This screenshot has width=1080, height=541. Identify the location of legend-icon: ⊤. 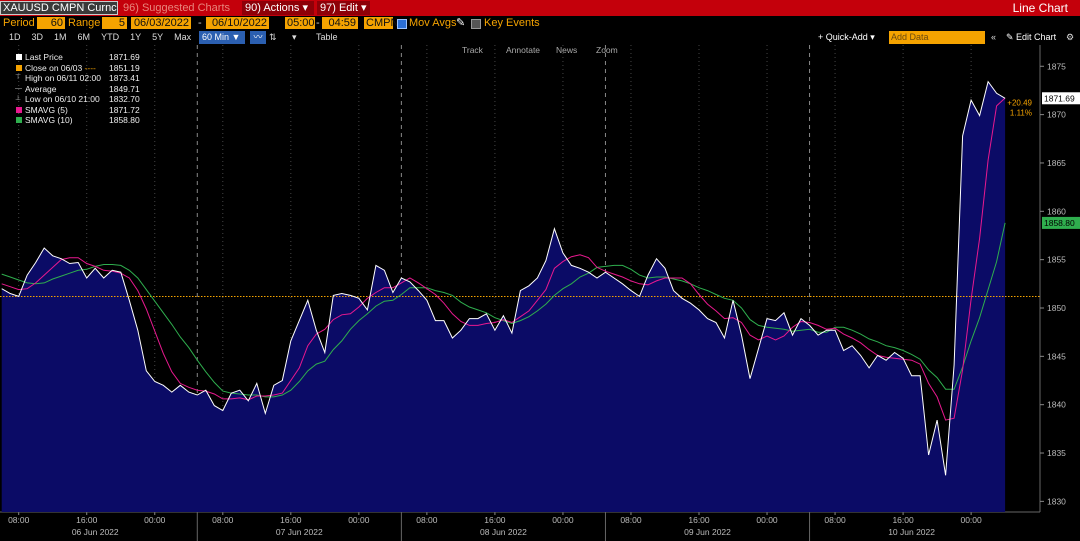
(18, 77).